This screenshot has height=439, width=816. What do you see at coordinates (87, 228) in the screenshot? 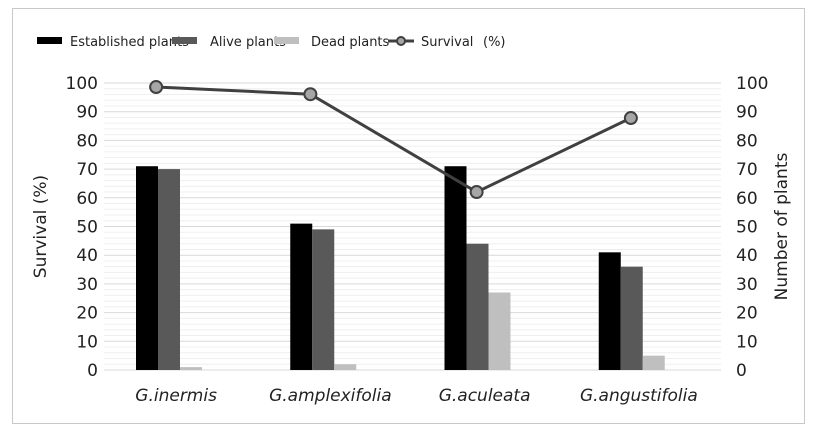
I see `left-tick-label: 50` at bounding box center [87, 228].